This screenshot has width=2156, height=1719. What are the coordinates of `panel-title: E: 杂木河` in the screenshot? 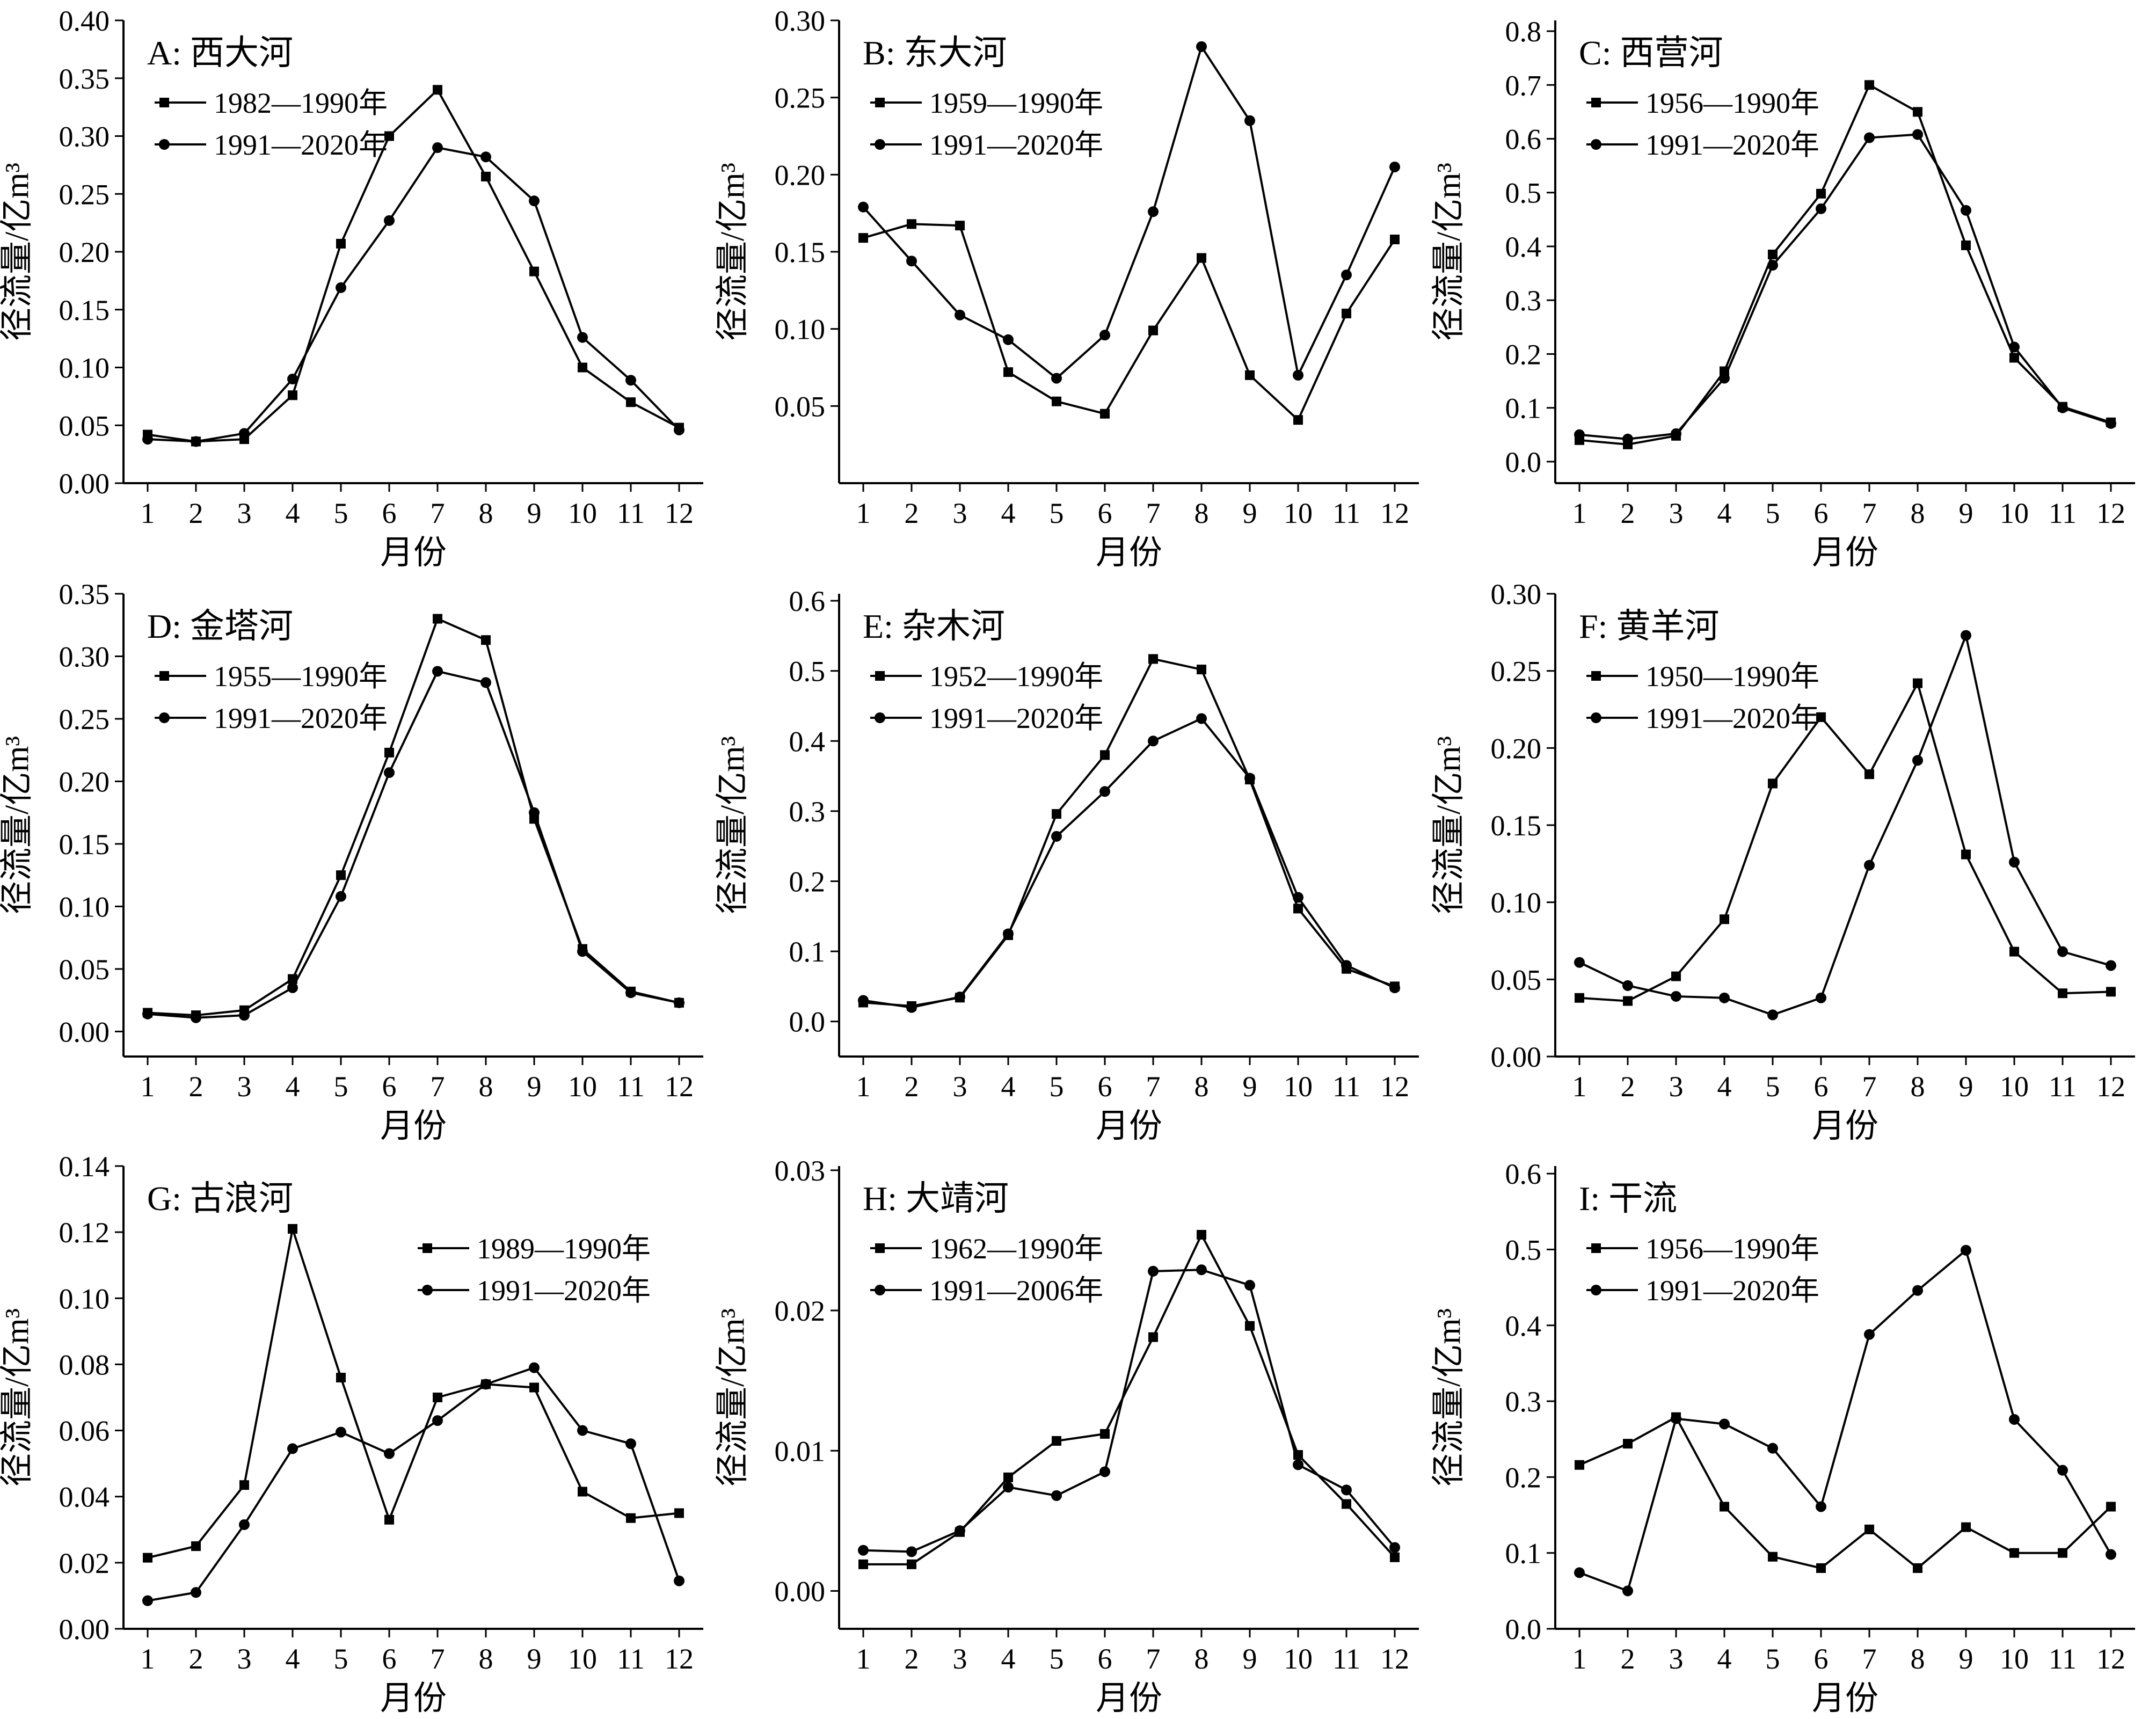 It's located at (934, 626).